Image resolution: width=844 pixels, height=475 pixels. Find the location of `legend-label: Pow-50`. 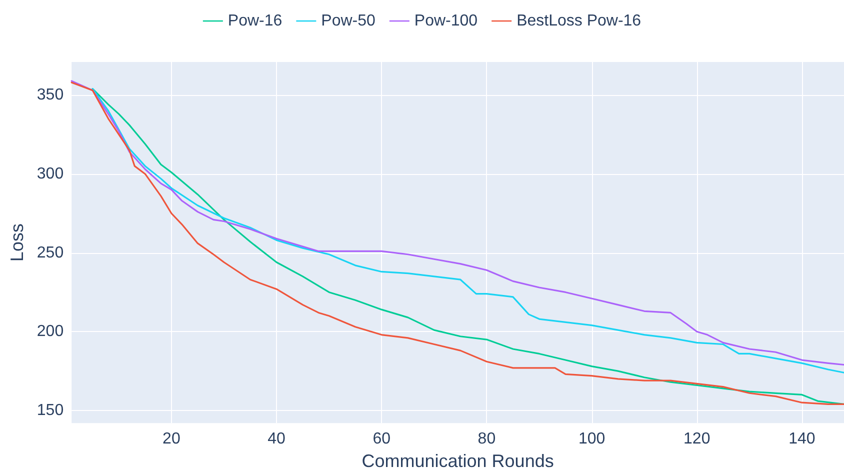

legend-label: Pow-50 is located at coordinates (348, 21).